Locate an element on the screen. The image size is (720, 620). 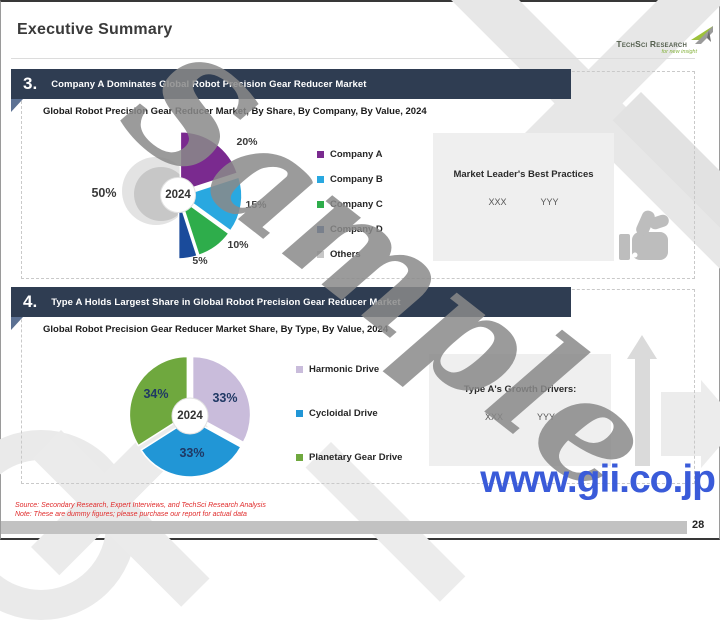
legend-label: Company D is located at coordinates (356, 229).